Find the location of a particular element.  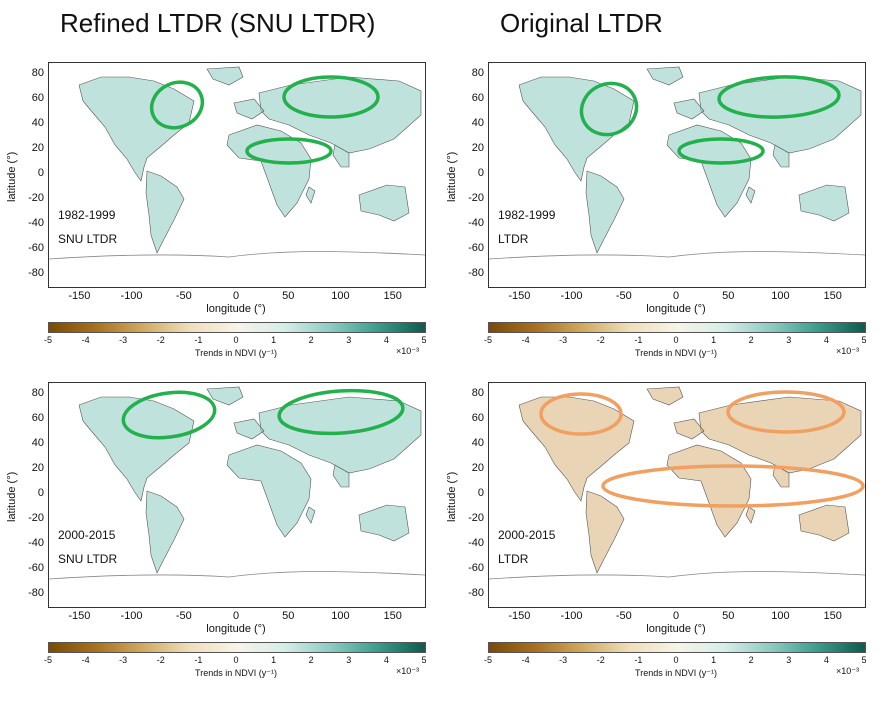

x-tick-label: 50 is located at coordinates (288, 296).